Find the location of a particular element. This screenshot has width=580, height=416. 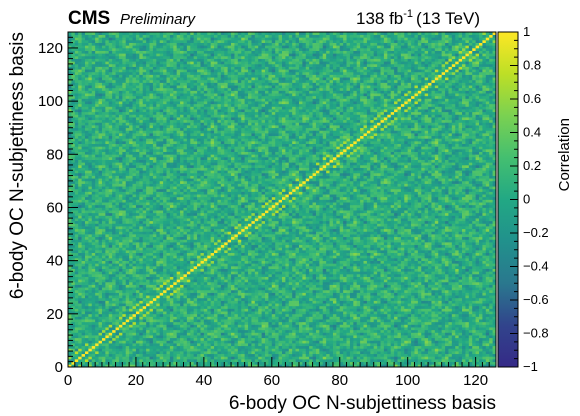

lumi-value: 138 fb is located at coordinates (379, 18).